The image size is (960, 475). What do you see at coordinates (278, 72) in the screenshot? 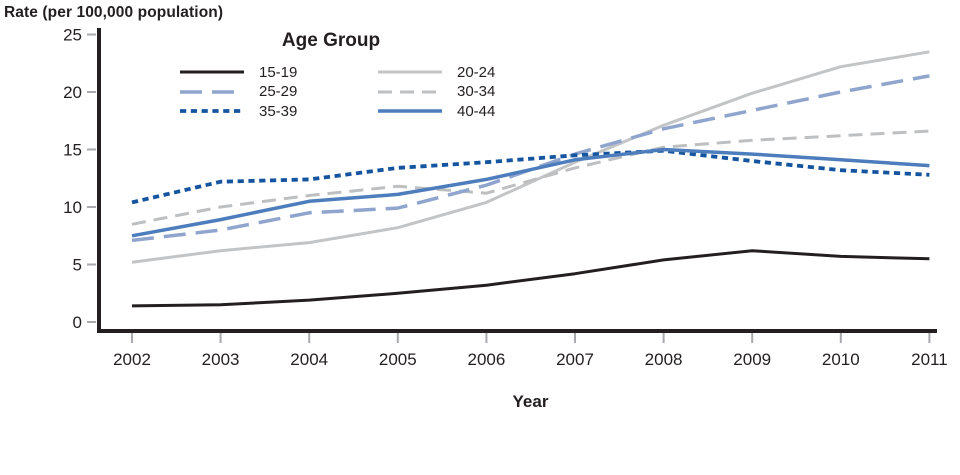
I see `legend-label: 15-19` at bounding box center [278, 72].